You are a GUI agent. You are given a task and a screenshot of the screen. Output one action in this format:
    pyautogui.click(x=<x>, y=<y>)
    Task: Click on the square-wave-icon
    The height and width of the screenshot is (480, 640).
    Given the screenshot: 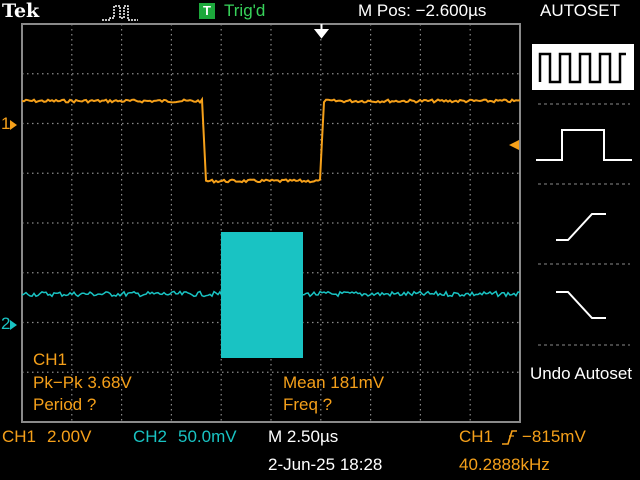 What is the action you would take?
    pyautogui.click(x=582, y=68)
    